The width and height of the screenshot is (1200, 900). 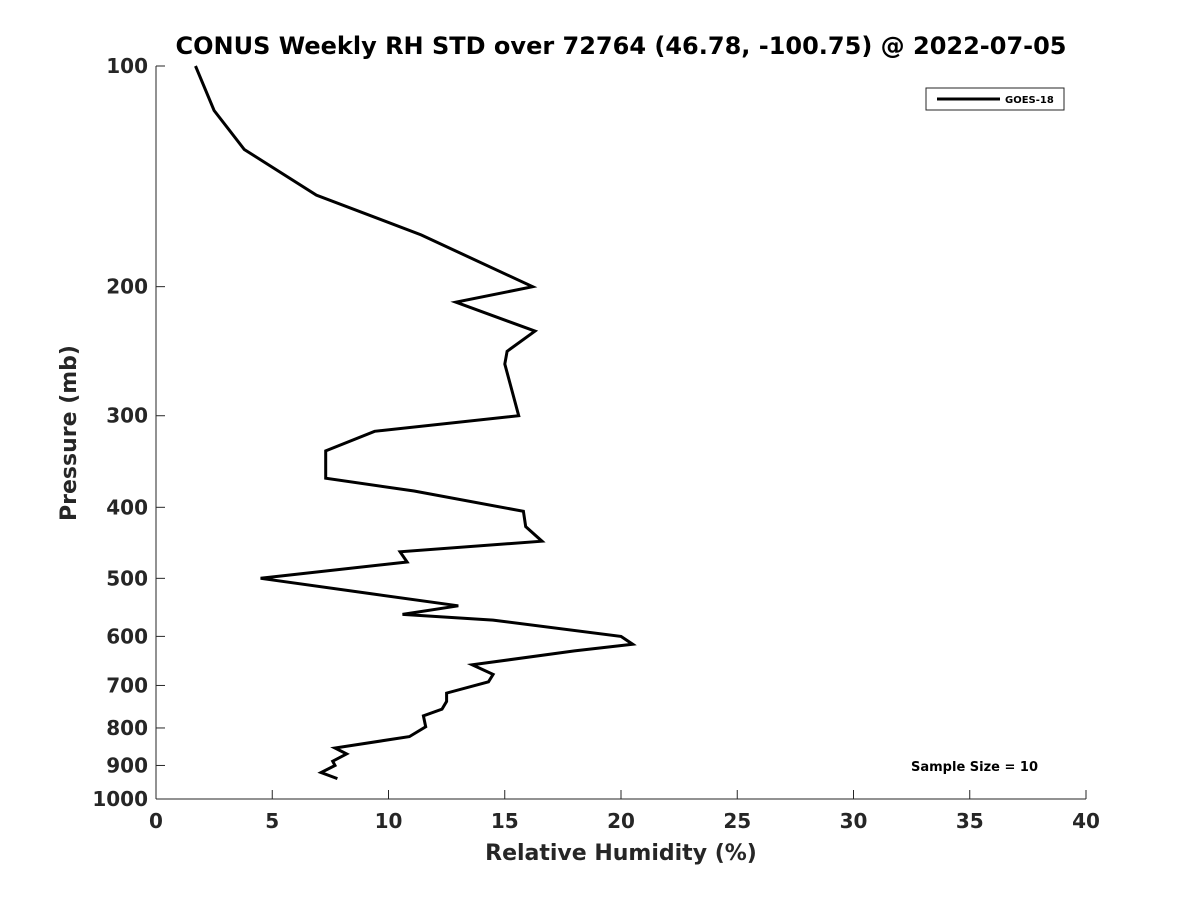 What do you see at coordinates (127, 765) in the screenshot?
I see `y-tick-label: 900` at bounding box center [127, 765].